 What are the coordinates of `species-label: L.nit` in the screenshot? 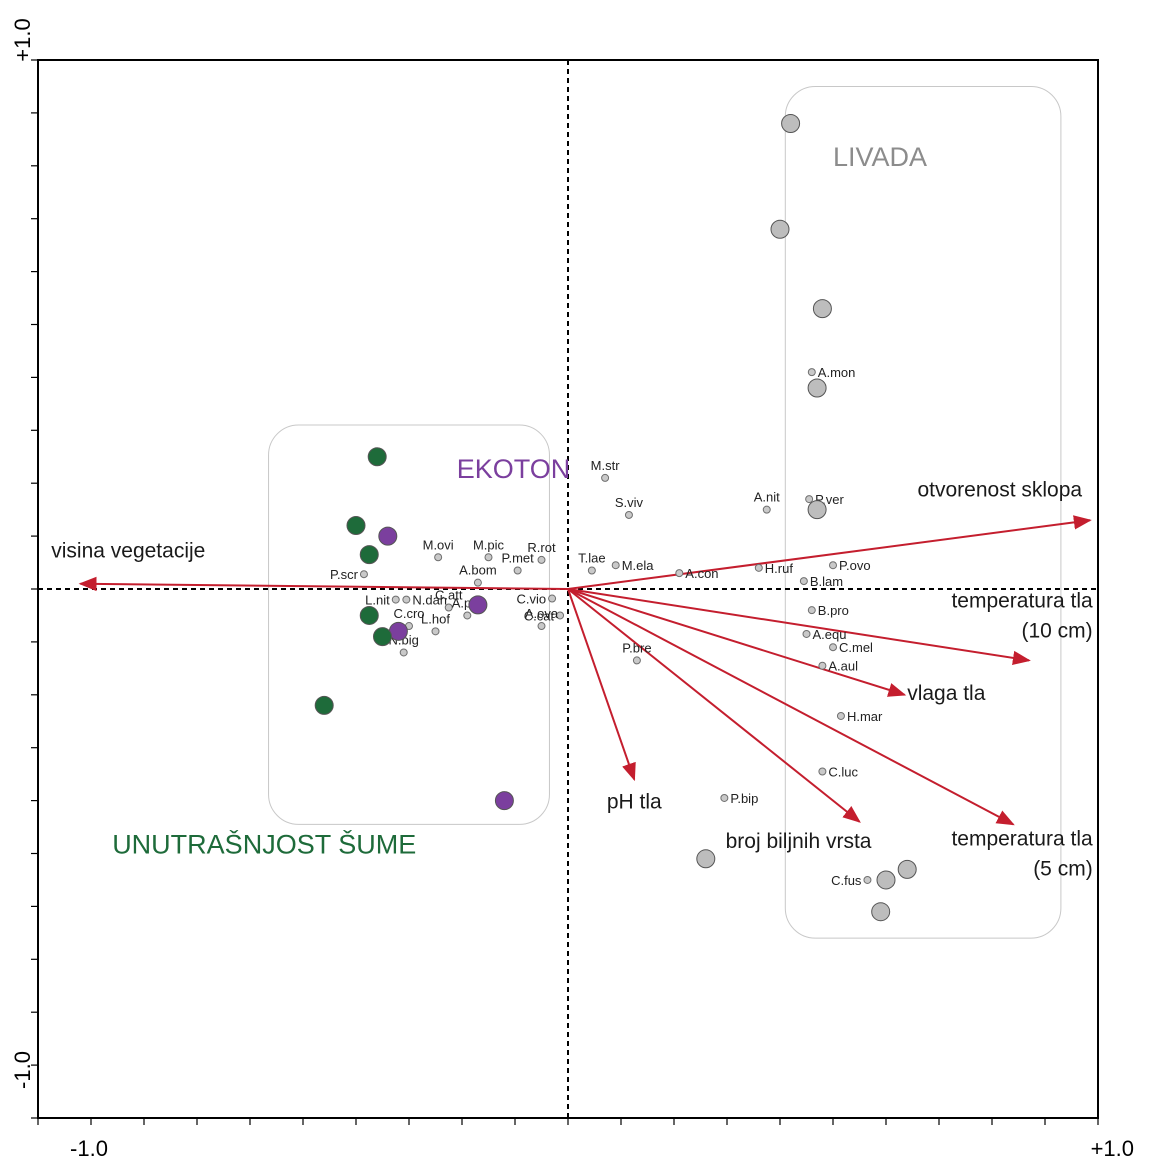 It's located at (377, 600).